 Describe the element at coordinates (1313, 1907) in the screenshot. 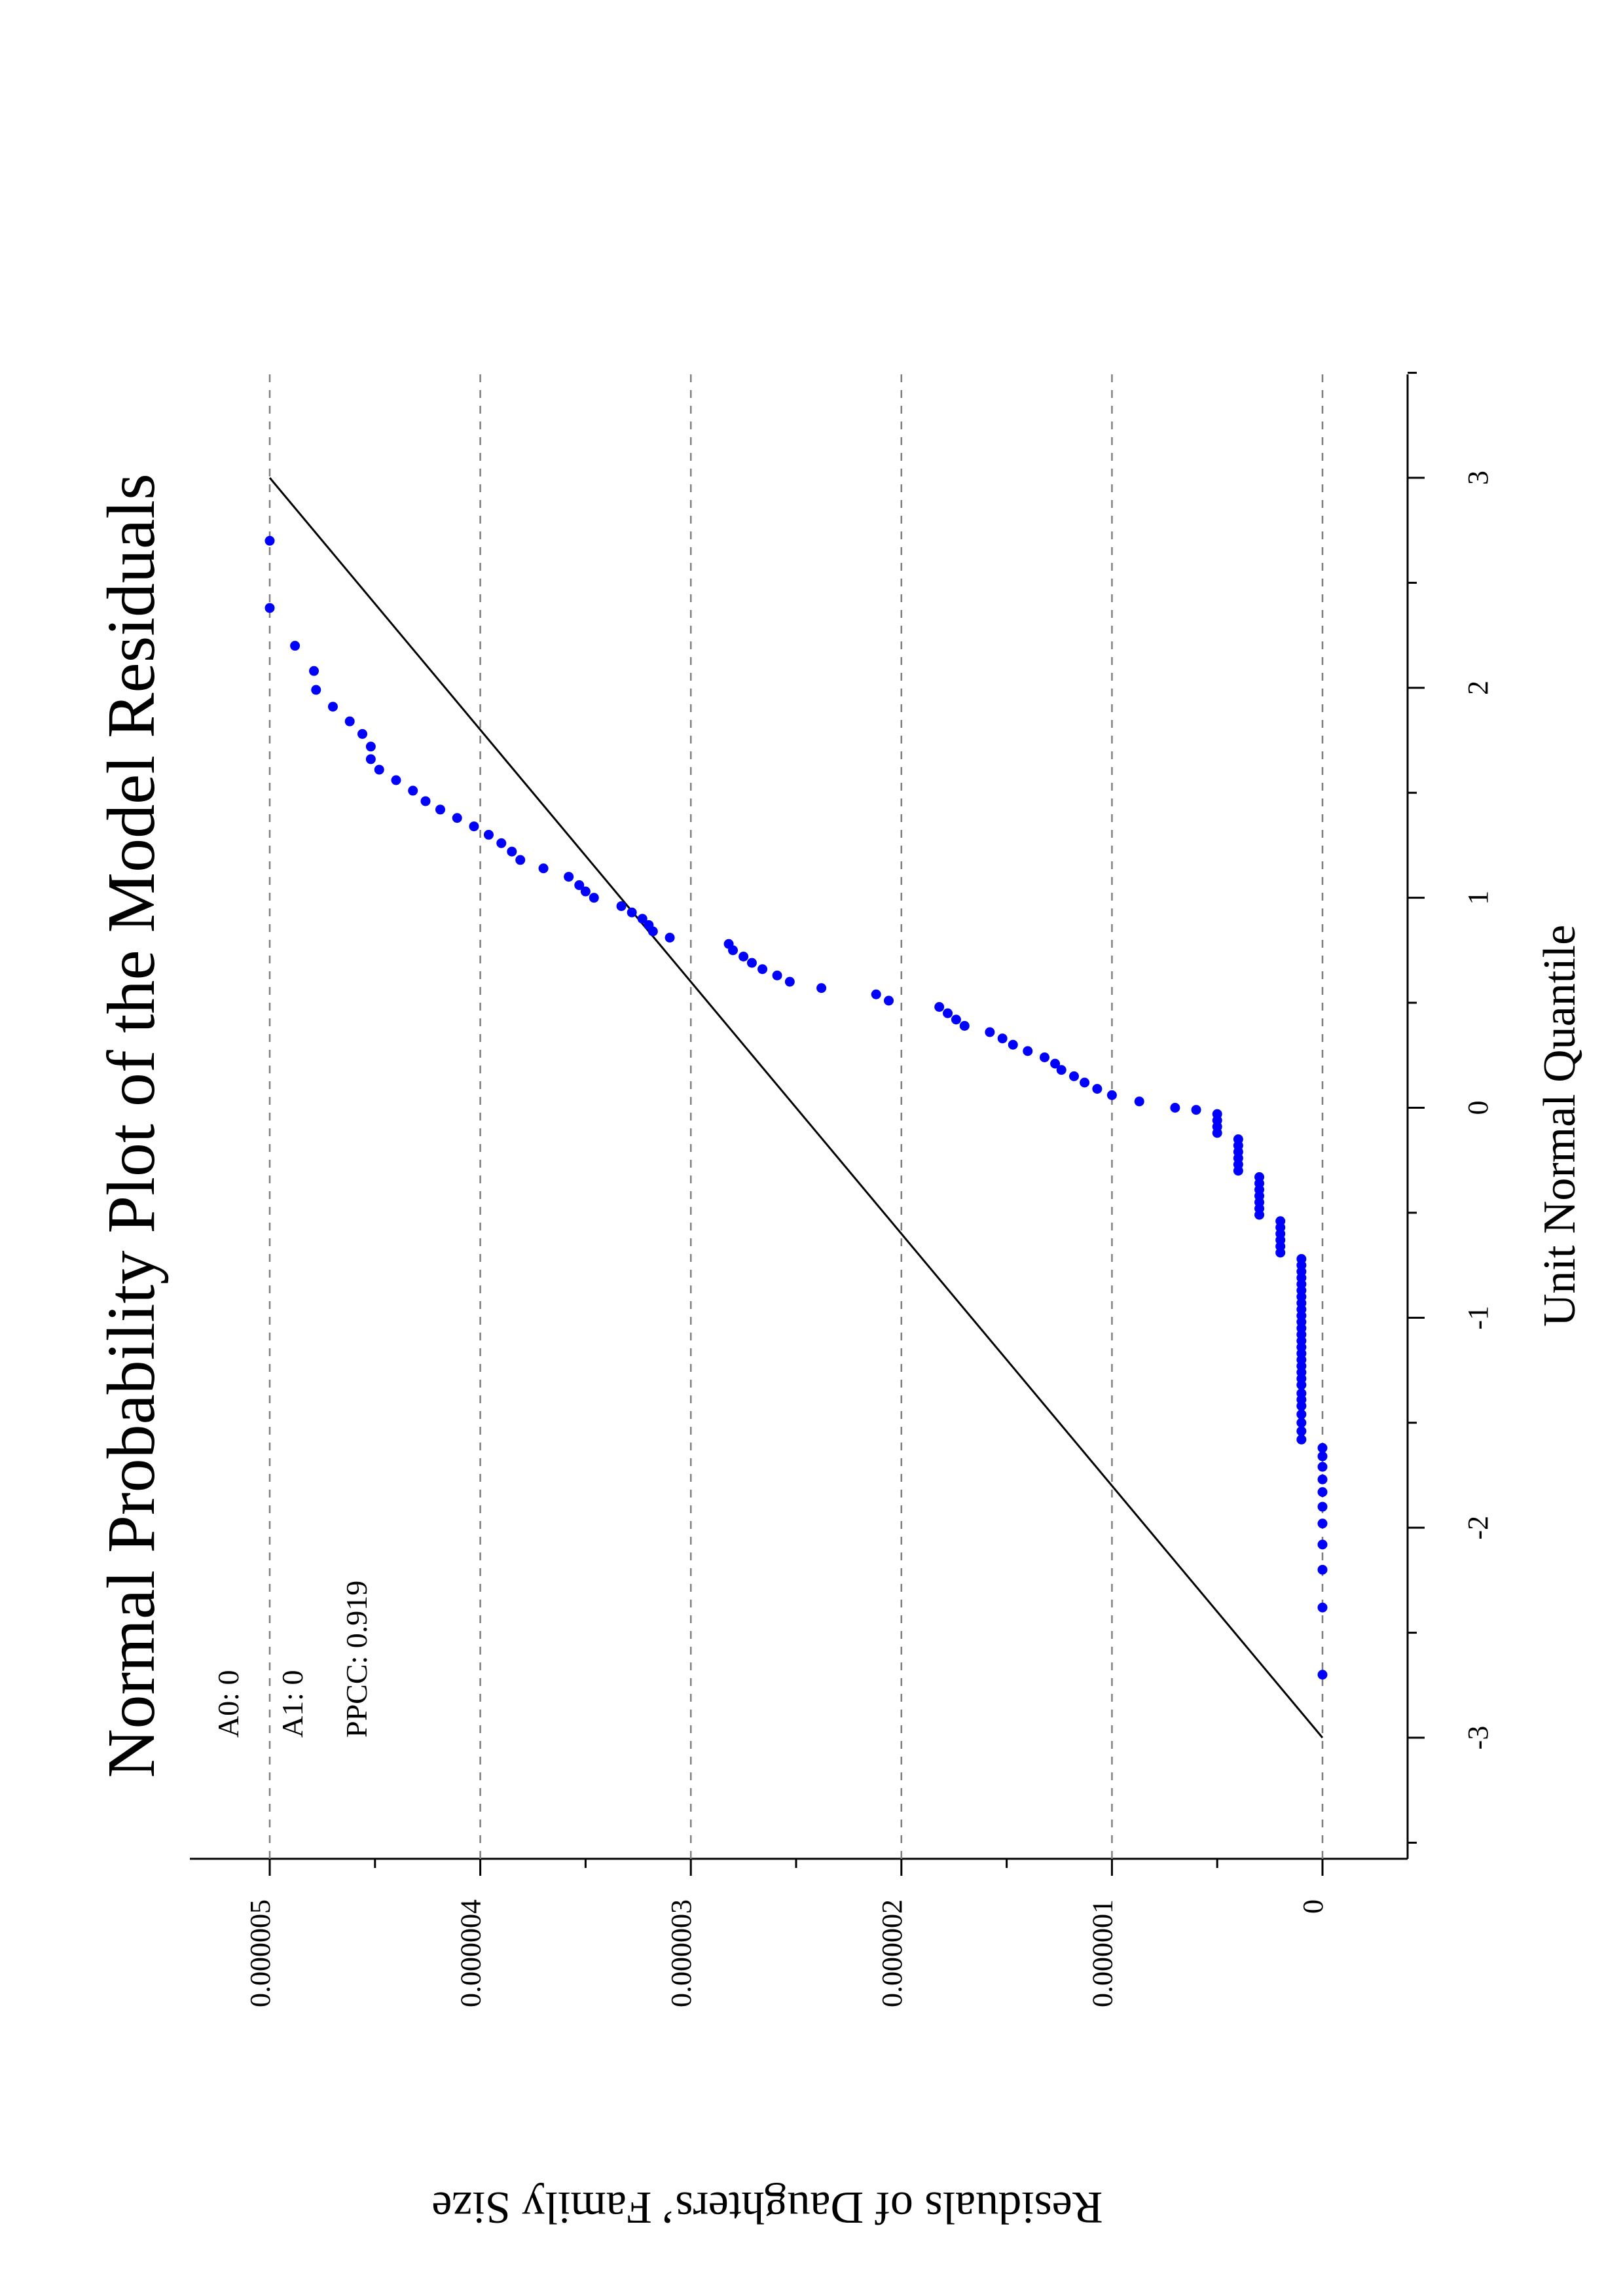

I see `y-tick-label: 0` at that location.